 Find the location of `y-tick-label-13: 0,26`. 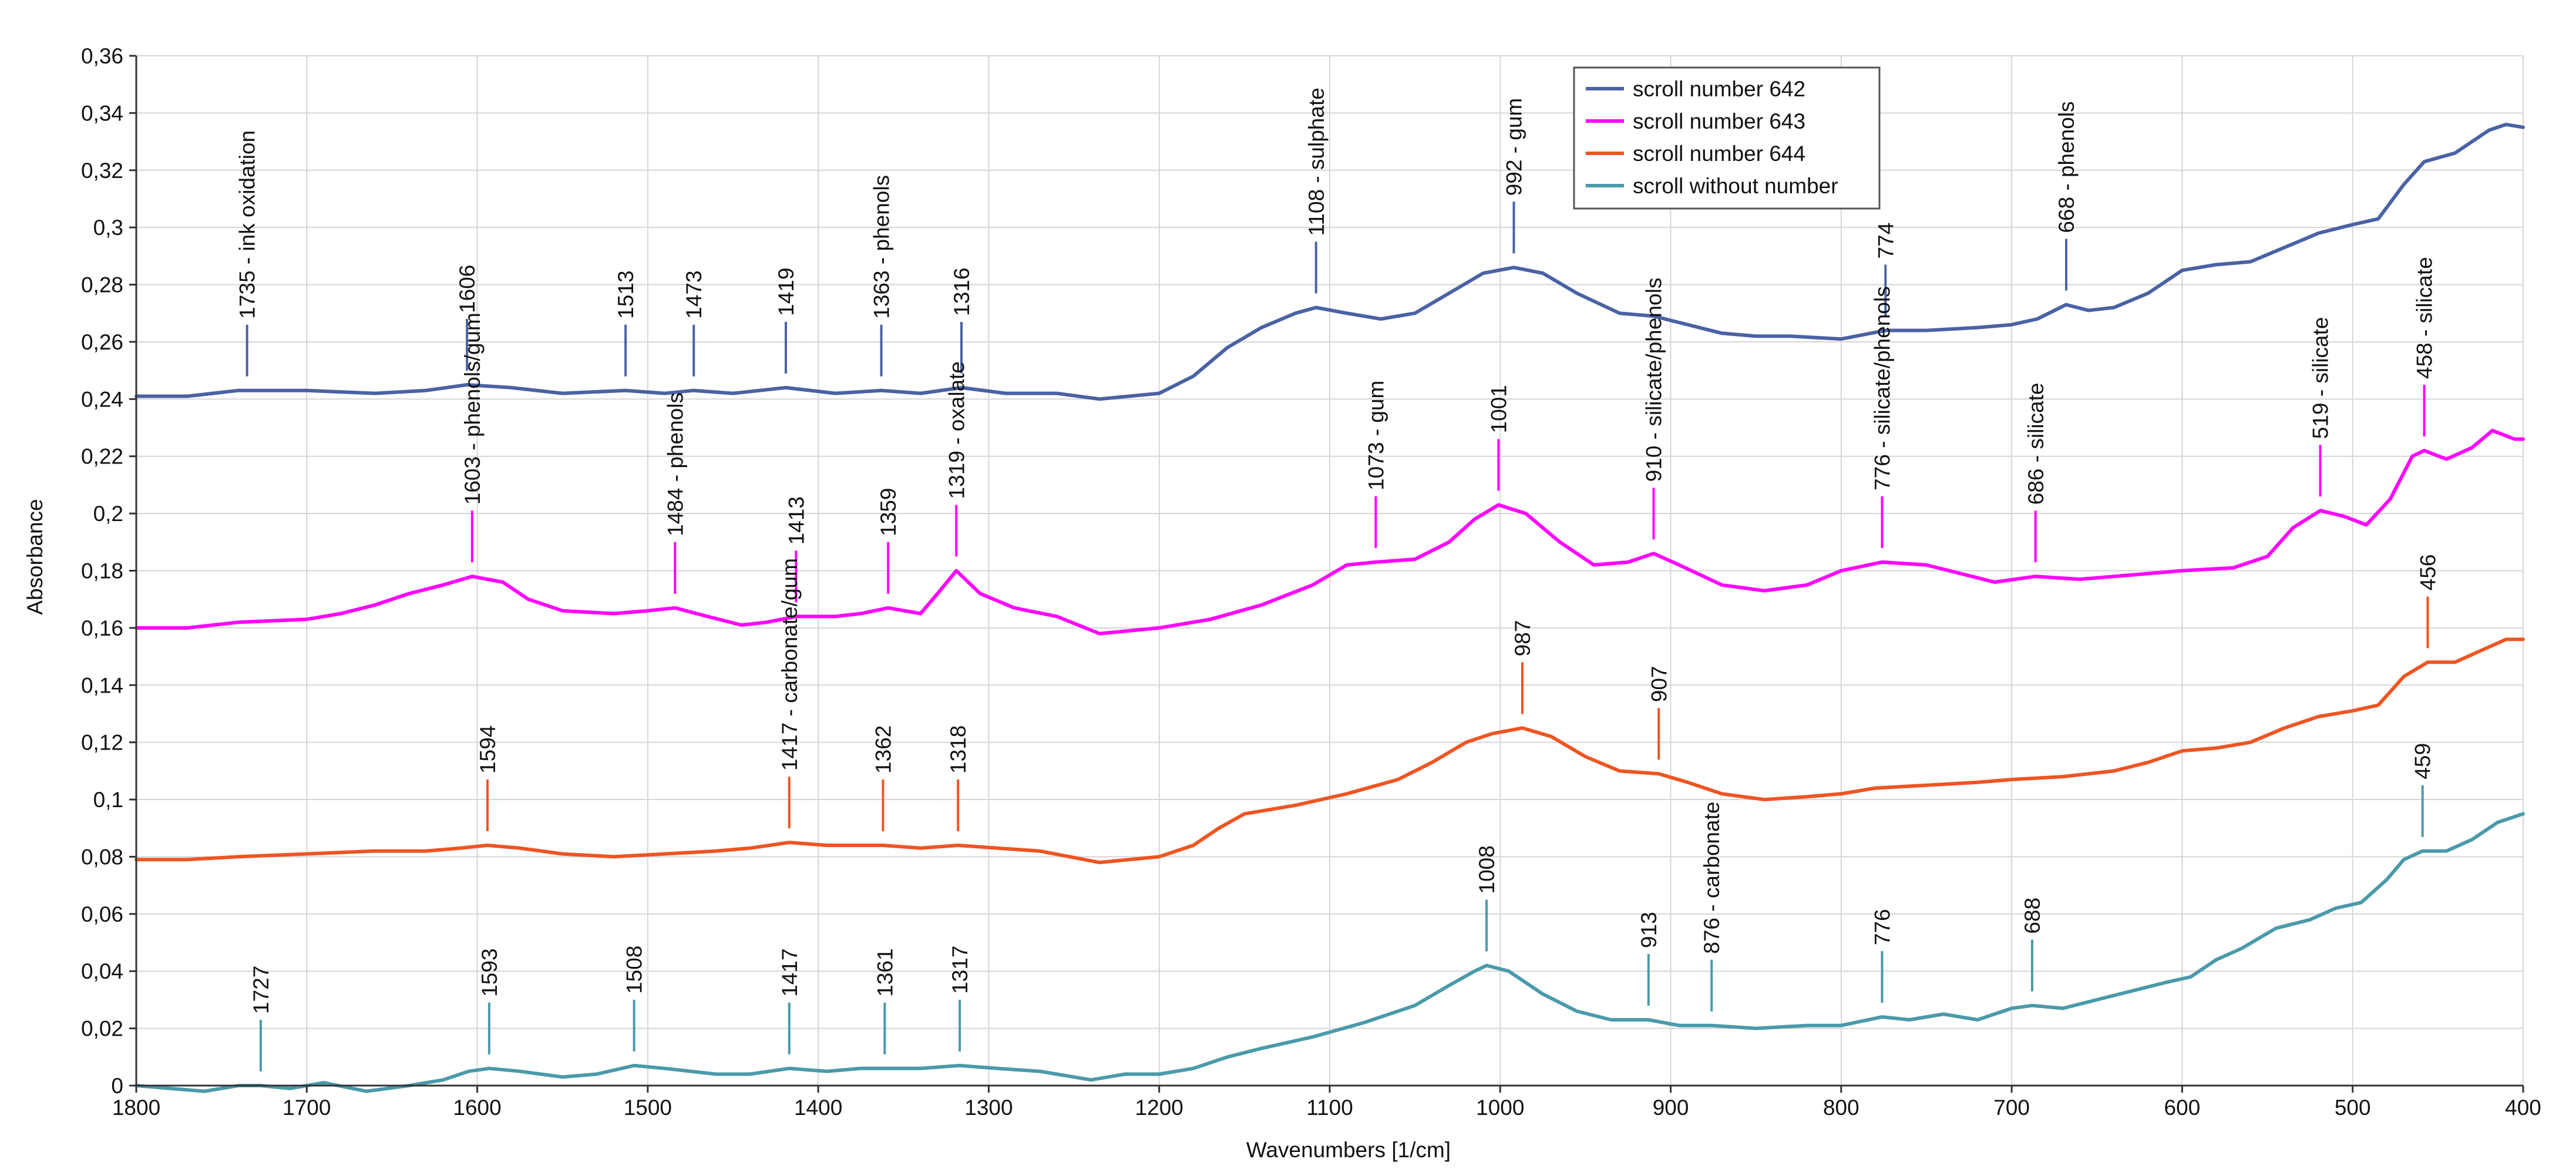

y-tick-label-13: 0,26 is located at coordinates (102, 342).